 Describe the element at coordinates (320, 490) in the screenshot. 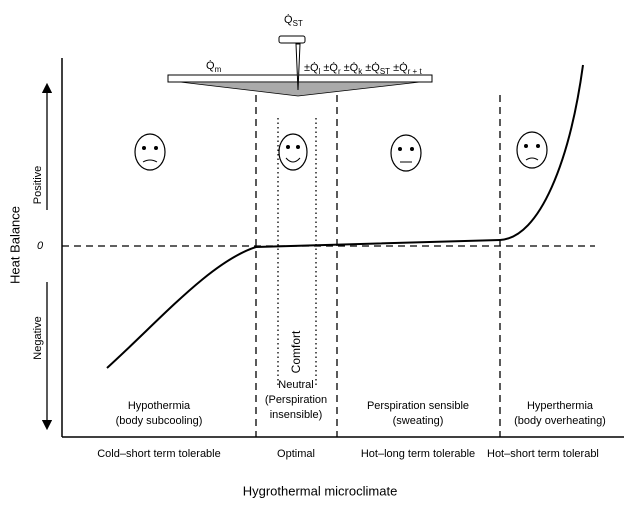

I see `x-axis-label: Hygrothermal microclimate` at that location.